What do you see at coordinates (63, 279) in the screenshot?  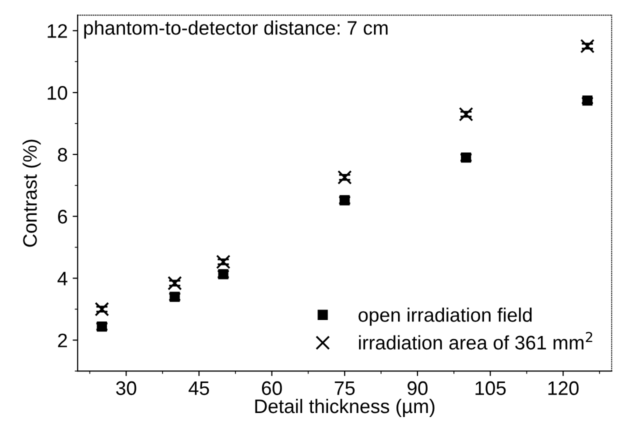 I see `y-tick-label: 4` at bounding box center [63, 279].